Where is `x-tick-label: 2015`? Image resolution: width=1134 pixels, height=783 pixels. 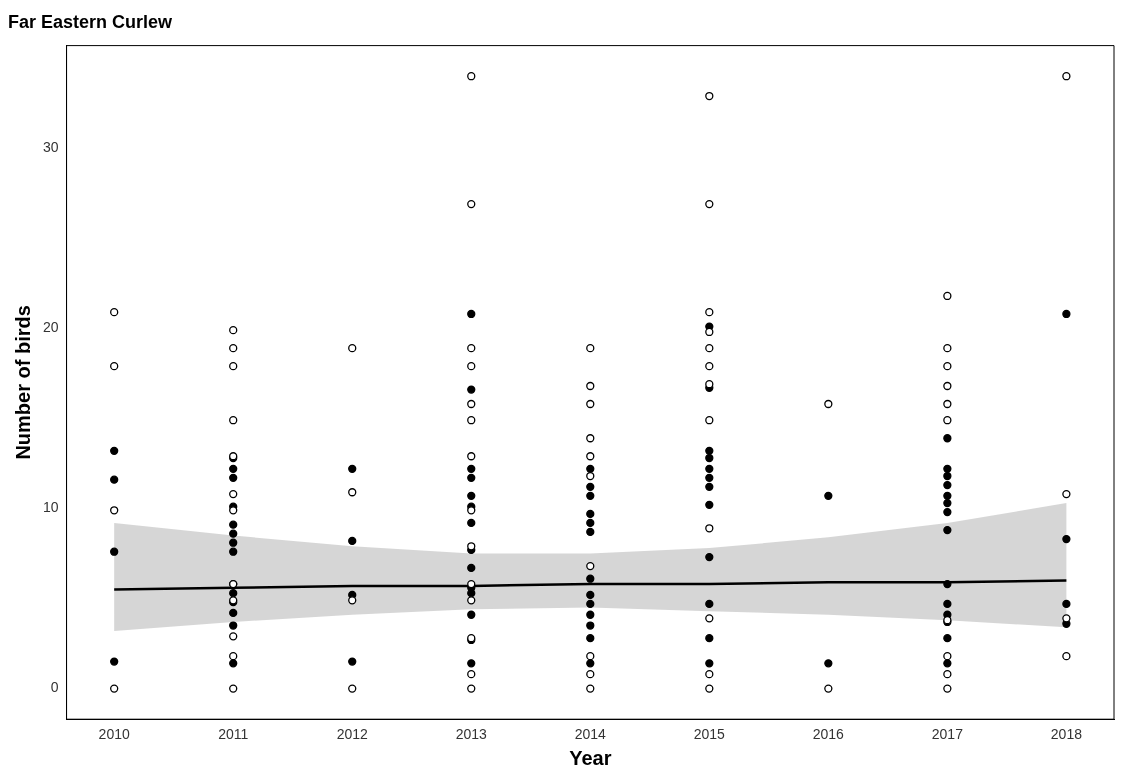
x-tick-label: 2015 is located at coordinates (709, 734).